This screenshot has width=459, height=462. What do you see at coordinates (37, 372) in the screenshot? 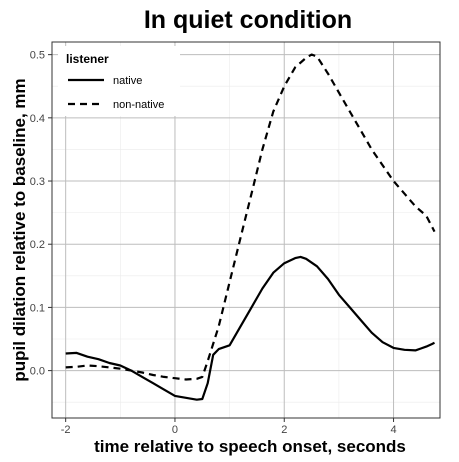
I see `y-tick-label: 0.0` at bounding box center [37, 372].